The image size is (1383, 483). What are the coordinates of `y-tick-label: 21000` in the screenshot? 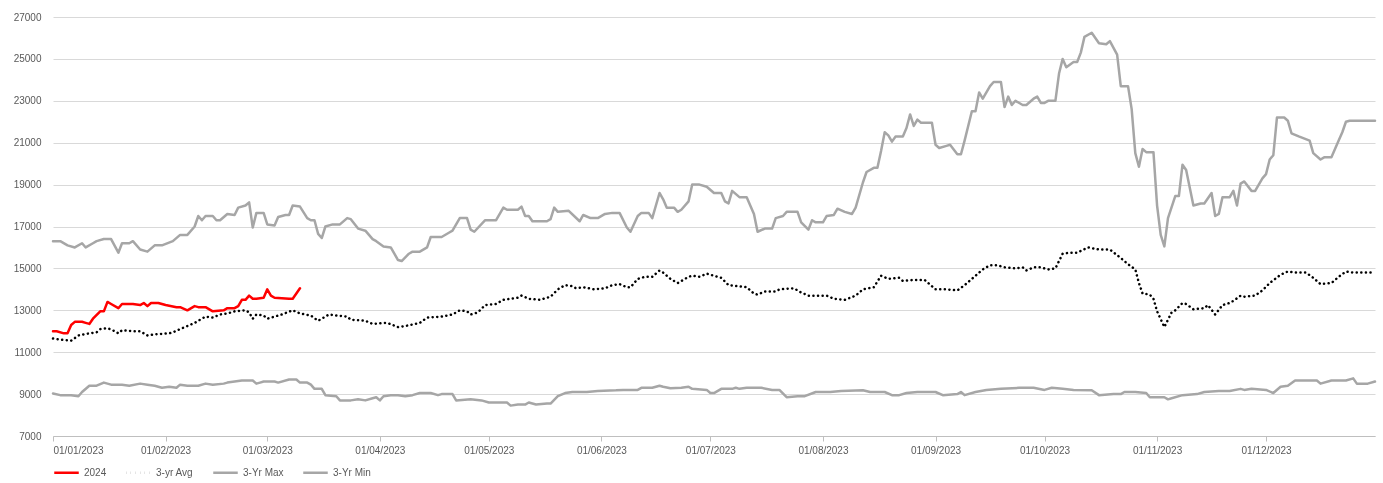 It's located at (27, 143).